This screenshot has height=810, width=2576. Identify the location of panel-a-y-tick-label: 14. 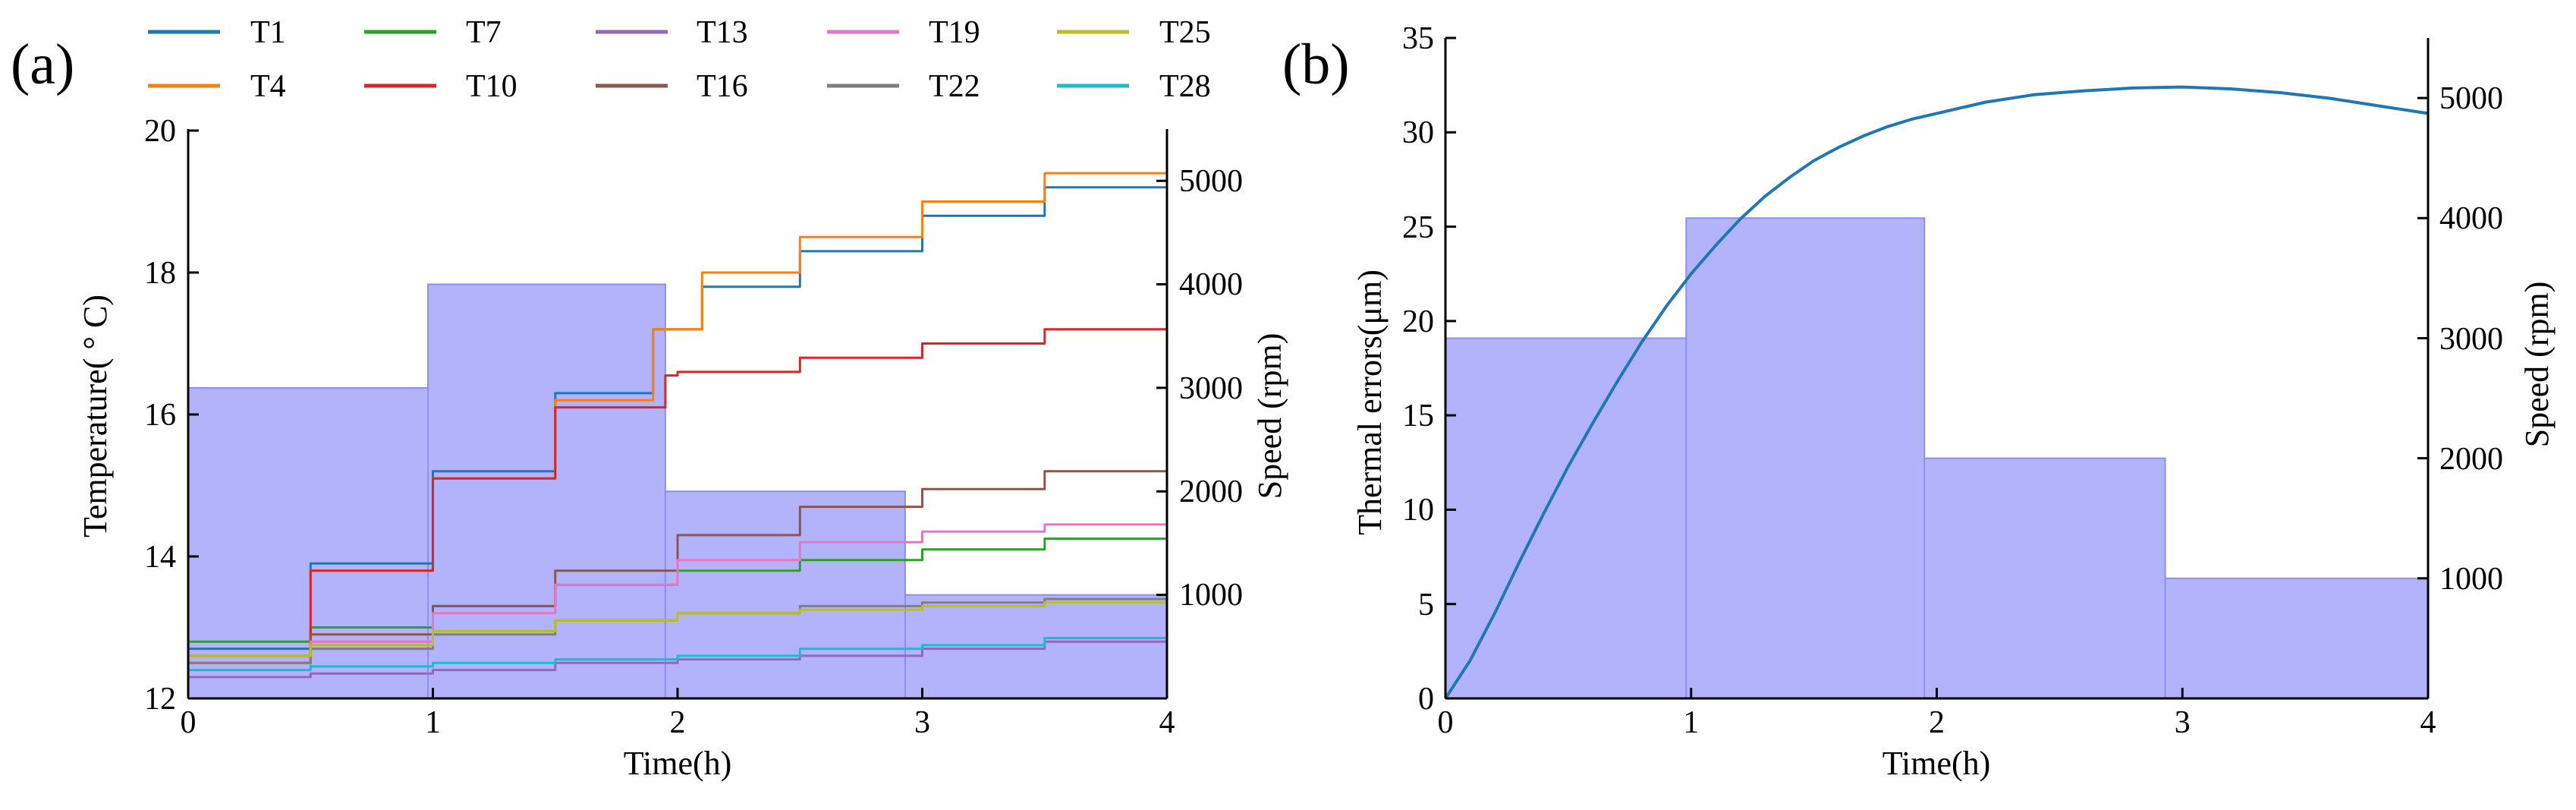
(160, 557).